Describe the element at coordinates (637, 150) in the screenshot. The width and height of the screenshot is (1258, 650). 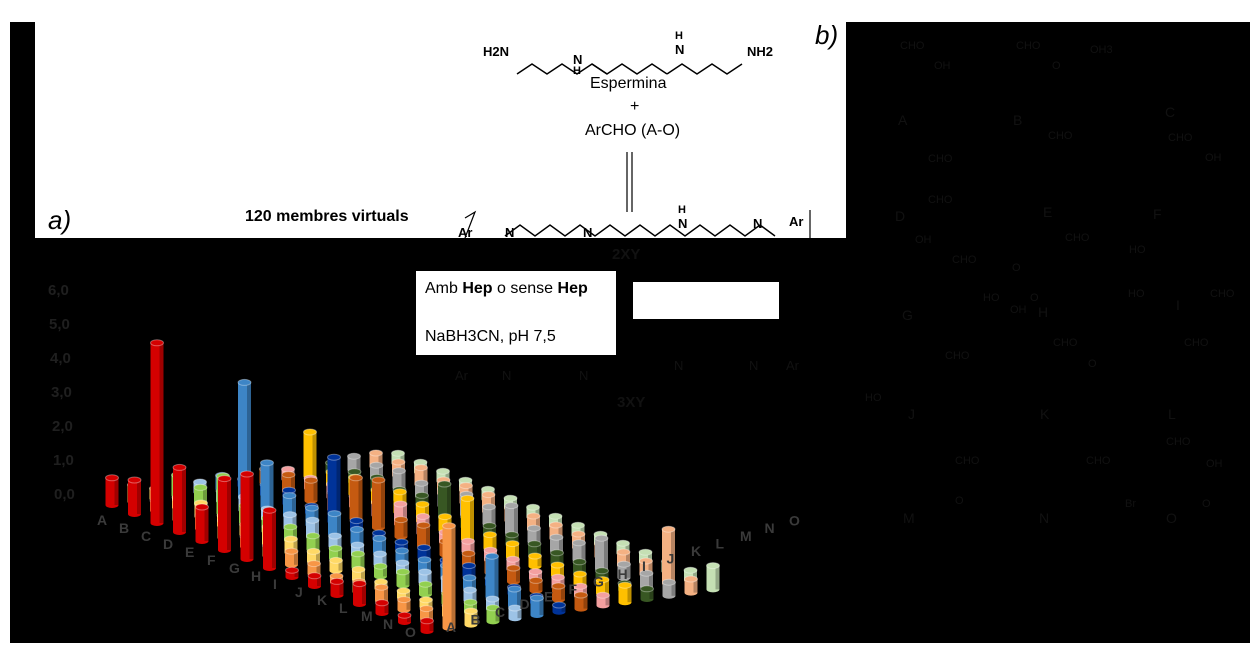
I see `spermine-structure` at that location.